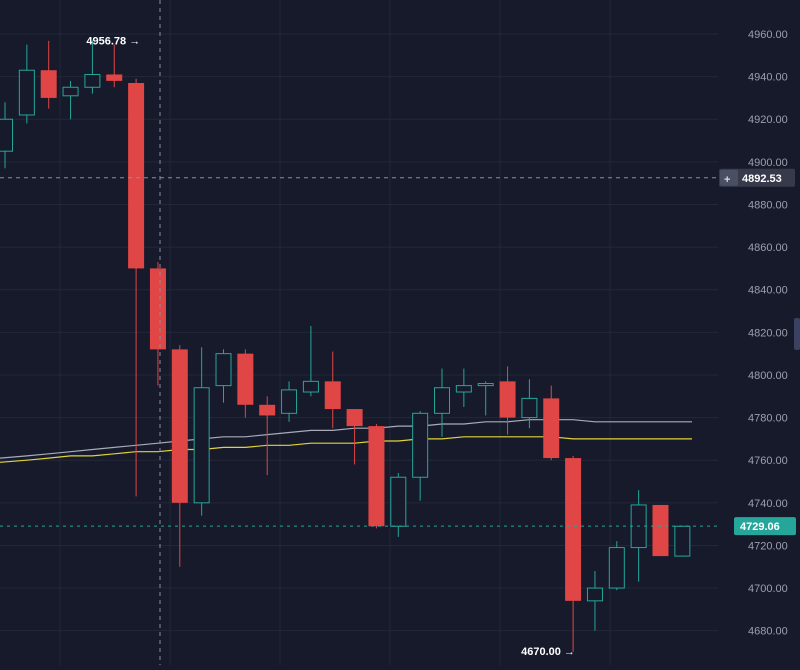  I want to click on price-tick-label: 4960.00, so click(768, 35).